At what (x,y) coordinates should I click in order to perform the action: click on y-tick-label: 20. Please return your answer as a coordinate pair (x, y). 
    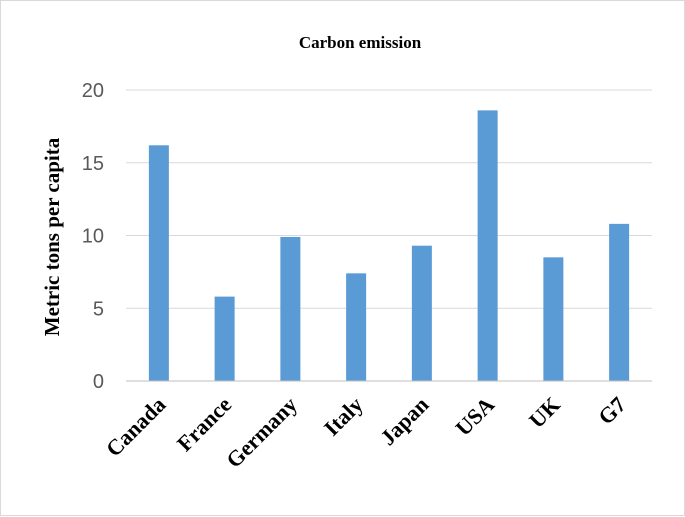
    Looking at the image, I should click on (93, 91).